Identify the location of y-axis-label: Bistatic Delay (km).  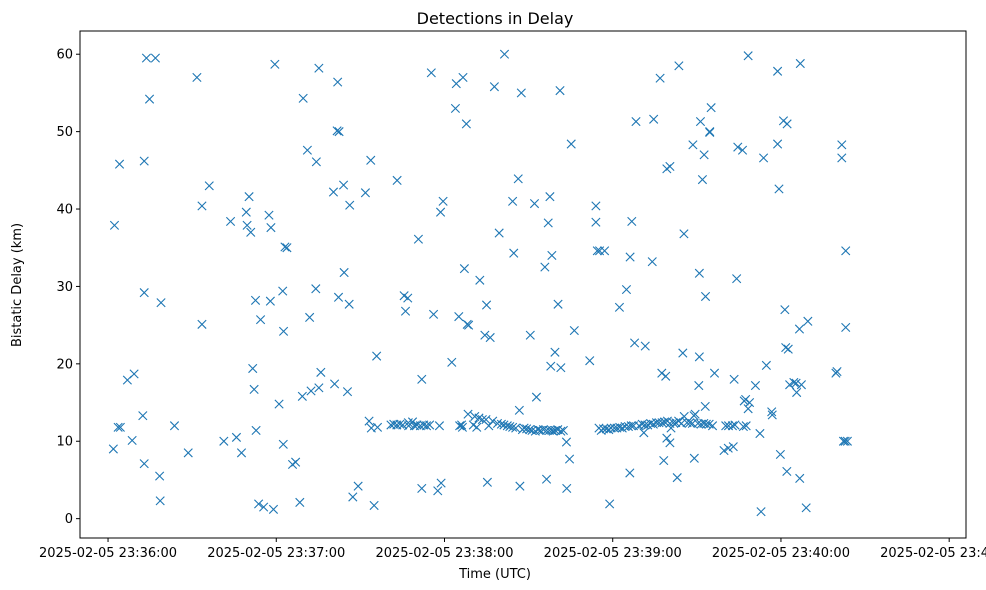
(17, 285).